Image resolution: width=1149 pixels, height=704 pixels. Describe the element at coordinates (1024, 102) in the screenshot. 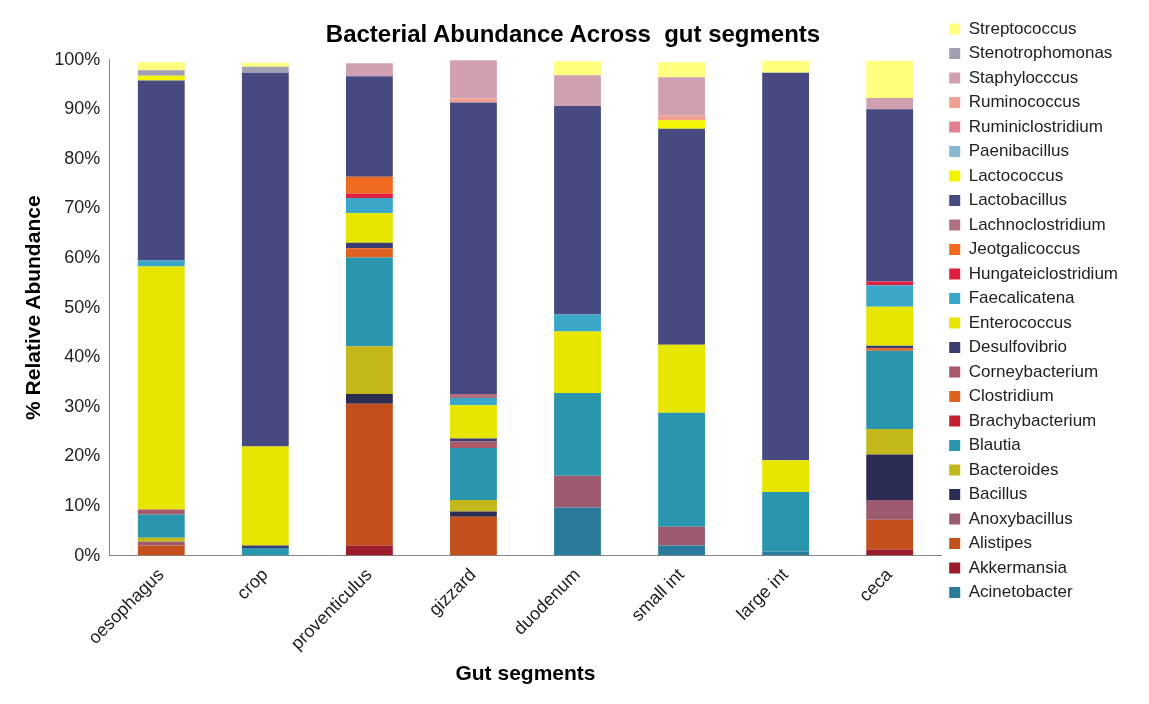

I see `legend-label: Ruminococcus` at that location.